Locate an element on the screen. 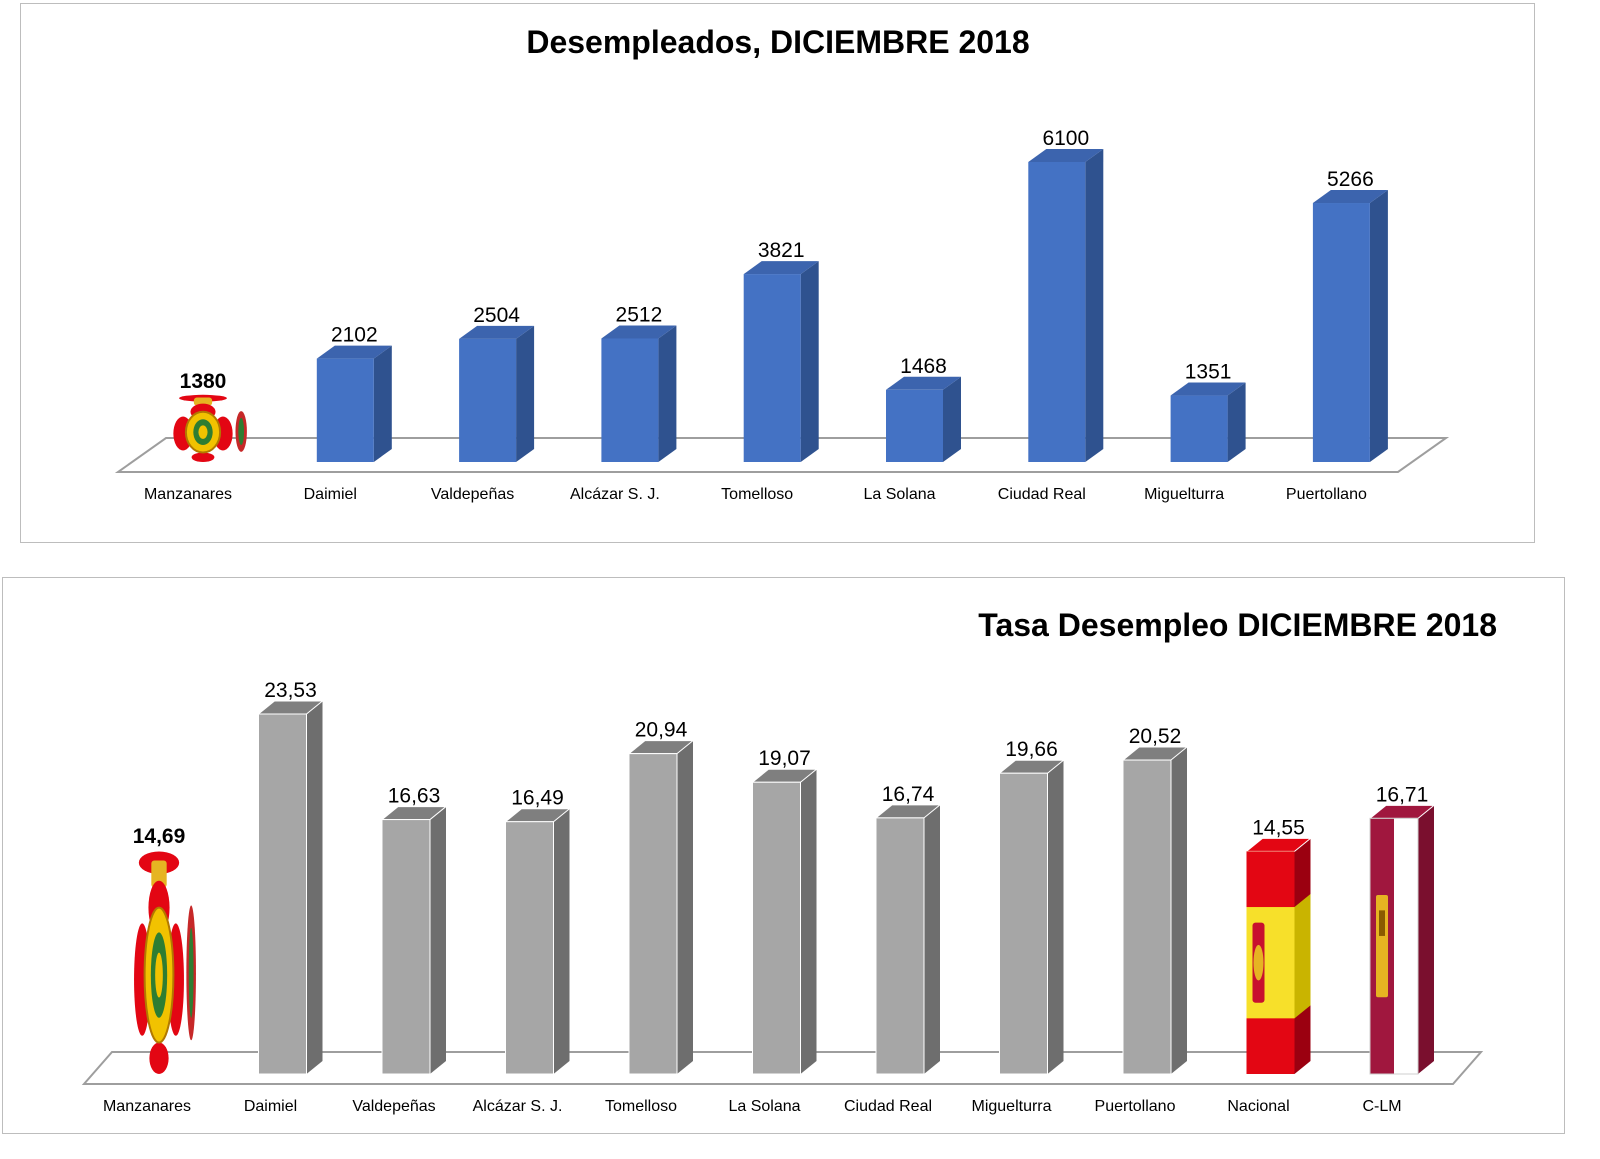 The width and height of the screenshot is (1600, 1159). data-label: 23,53 is located at coordinates (290, 690).